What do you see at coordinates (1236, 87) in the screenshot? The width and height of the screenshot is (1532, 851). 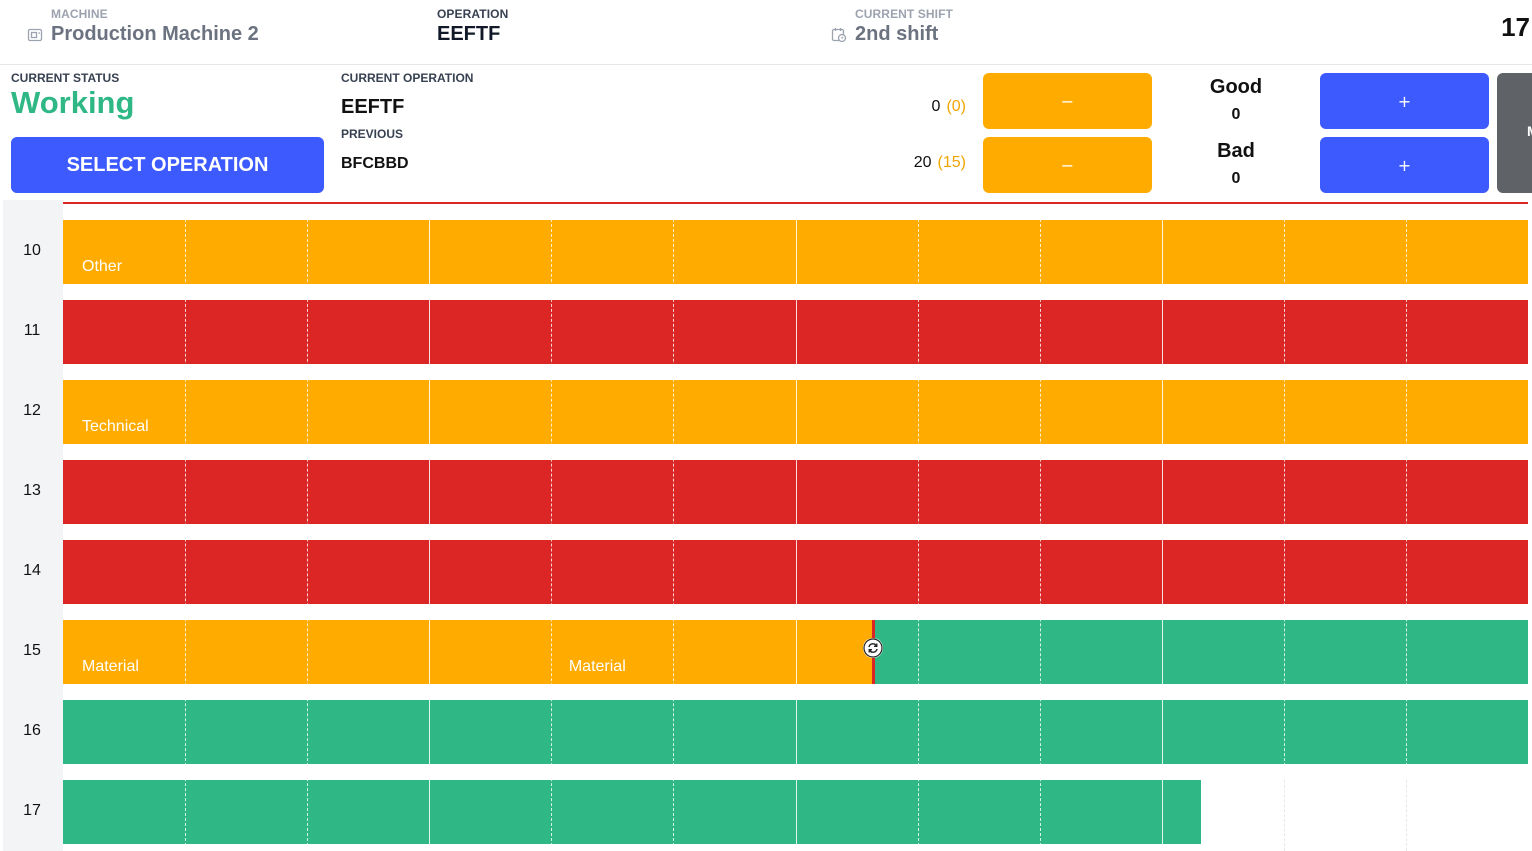 I see `good-label: Good` at bounding box center [1236, 87].